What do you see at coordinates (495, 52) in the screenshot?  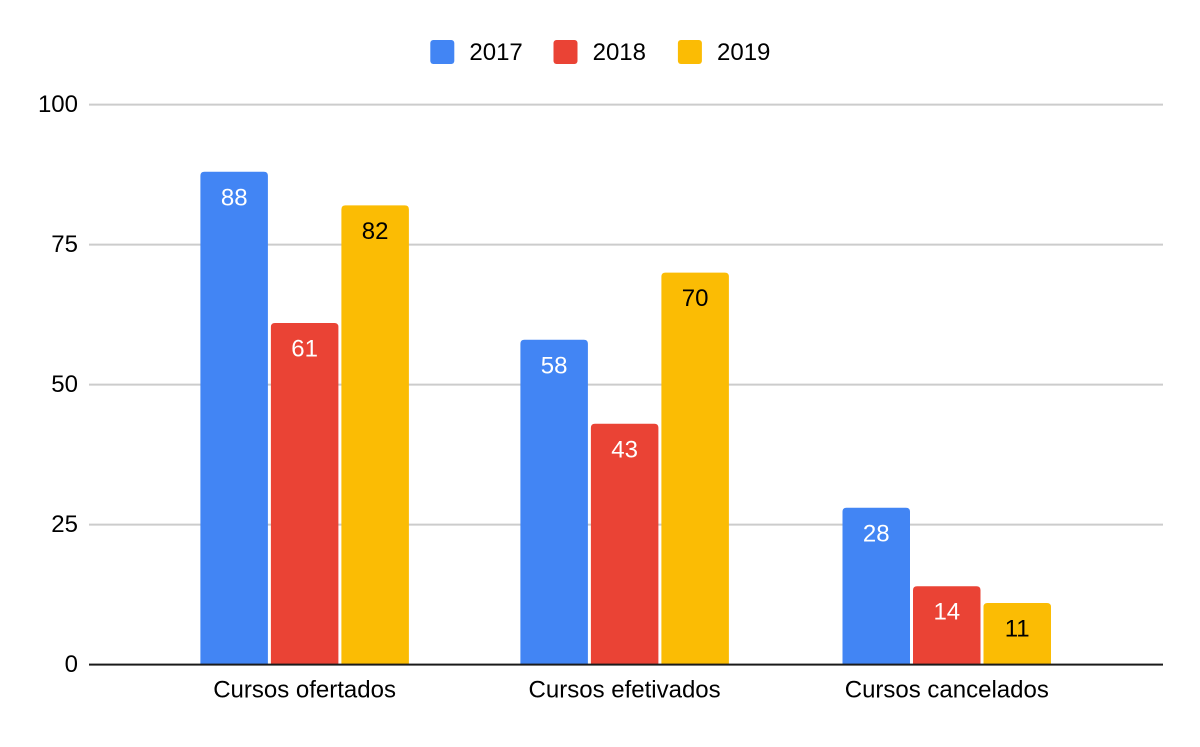 I see `svg-text: 2017` at bounding box center [495, 52].